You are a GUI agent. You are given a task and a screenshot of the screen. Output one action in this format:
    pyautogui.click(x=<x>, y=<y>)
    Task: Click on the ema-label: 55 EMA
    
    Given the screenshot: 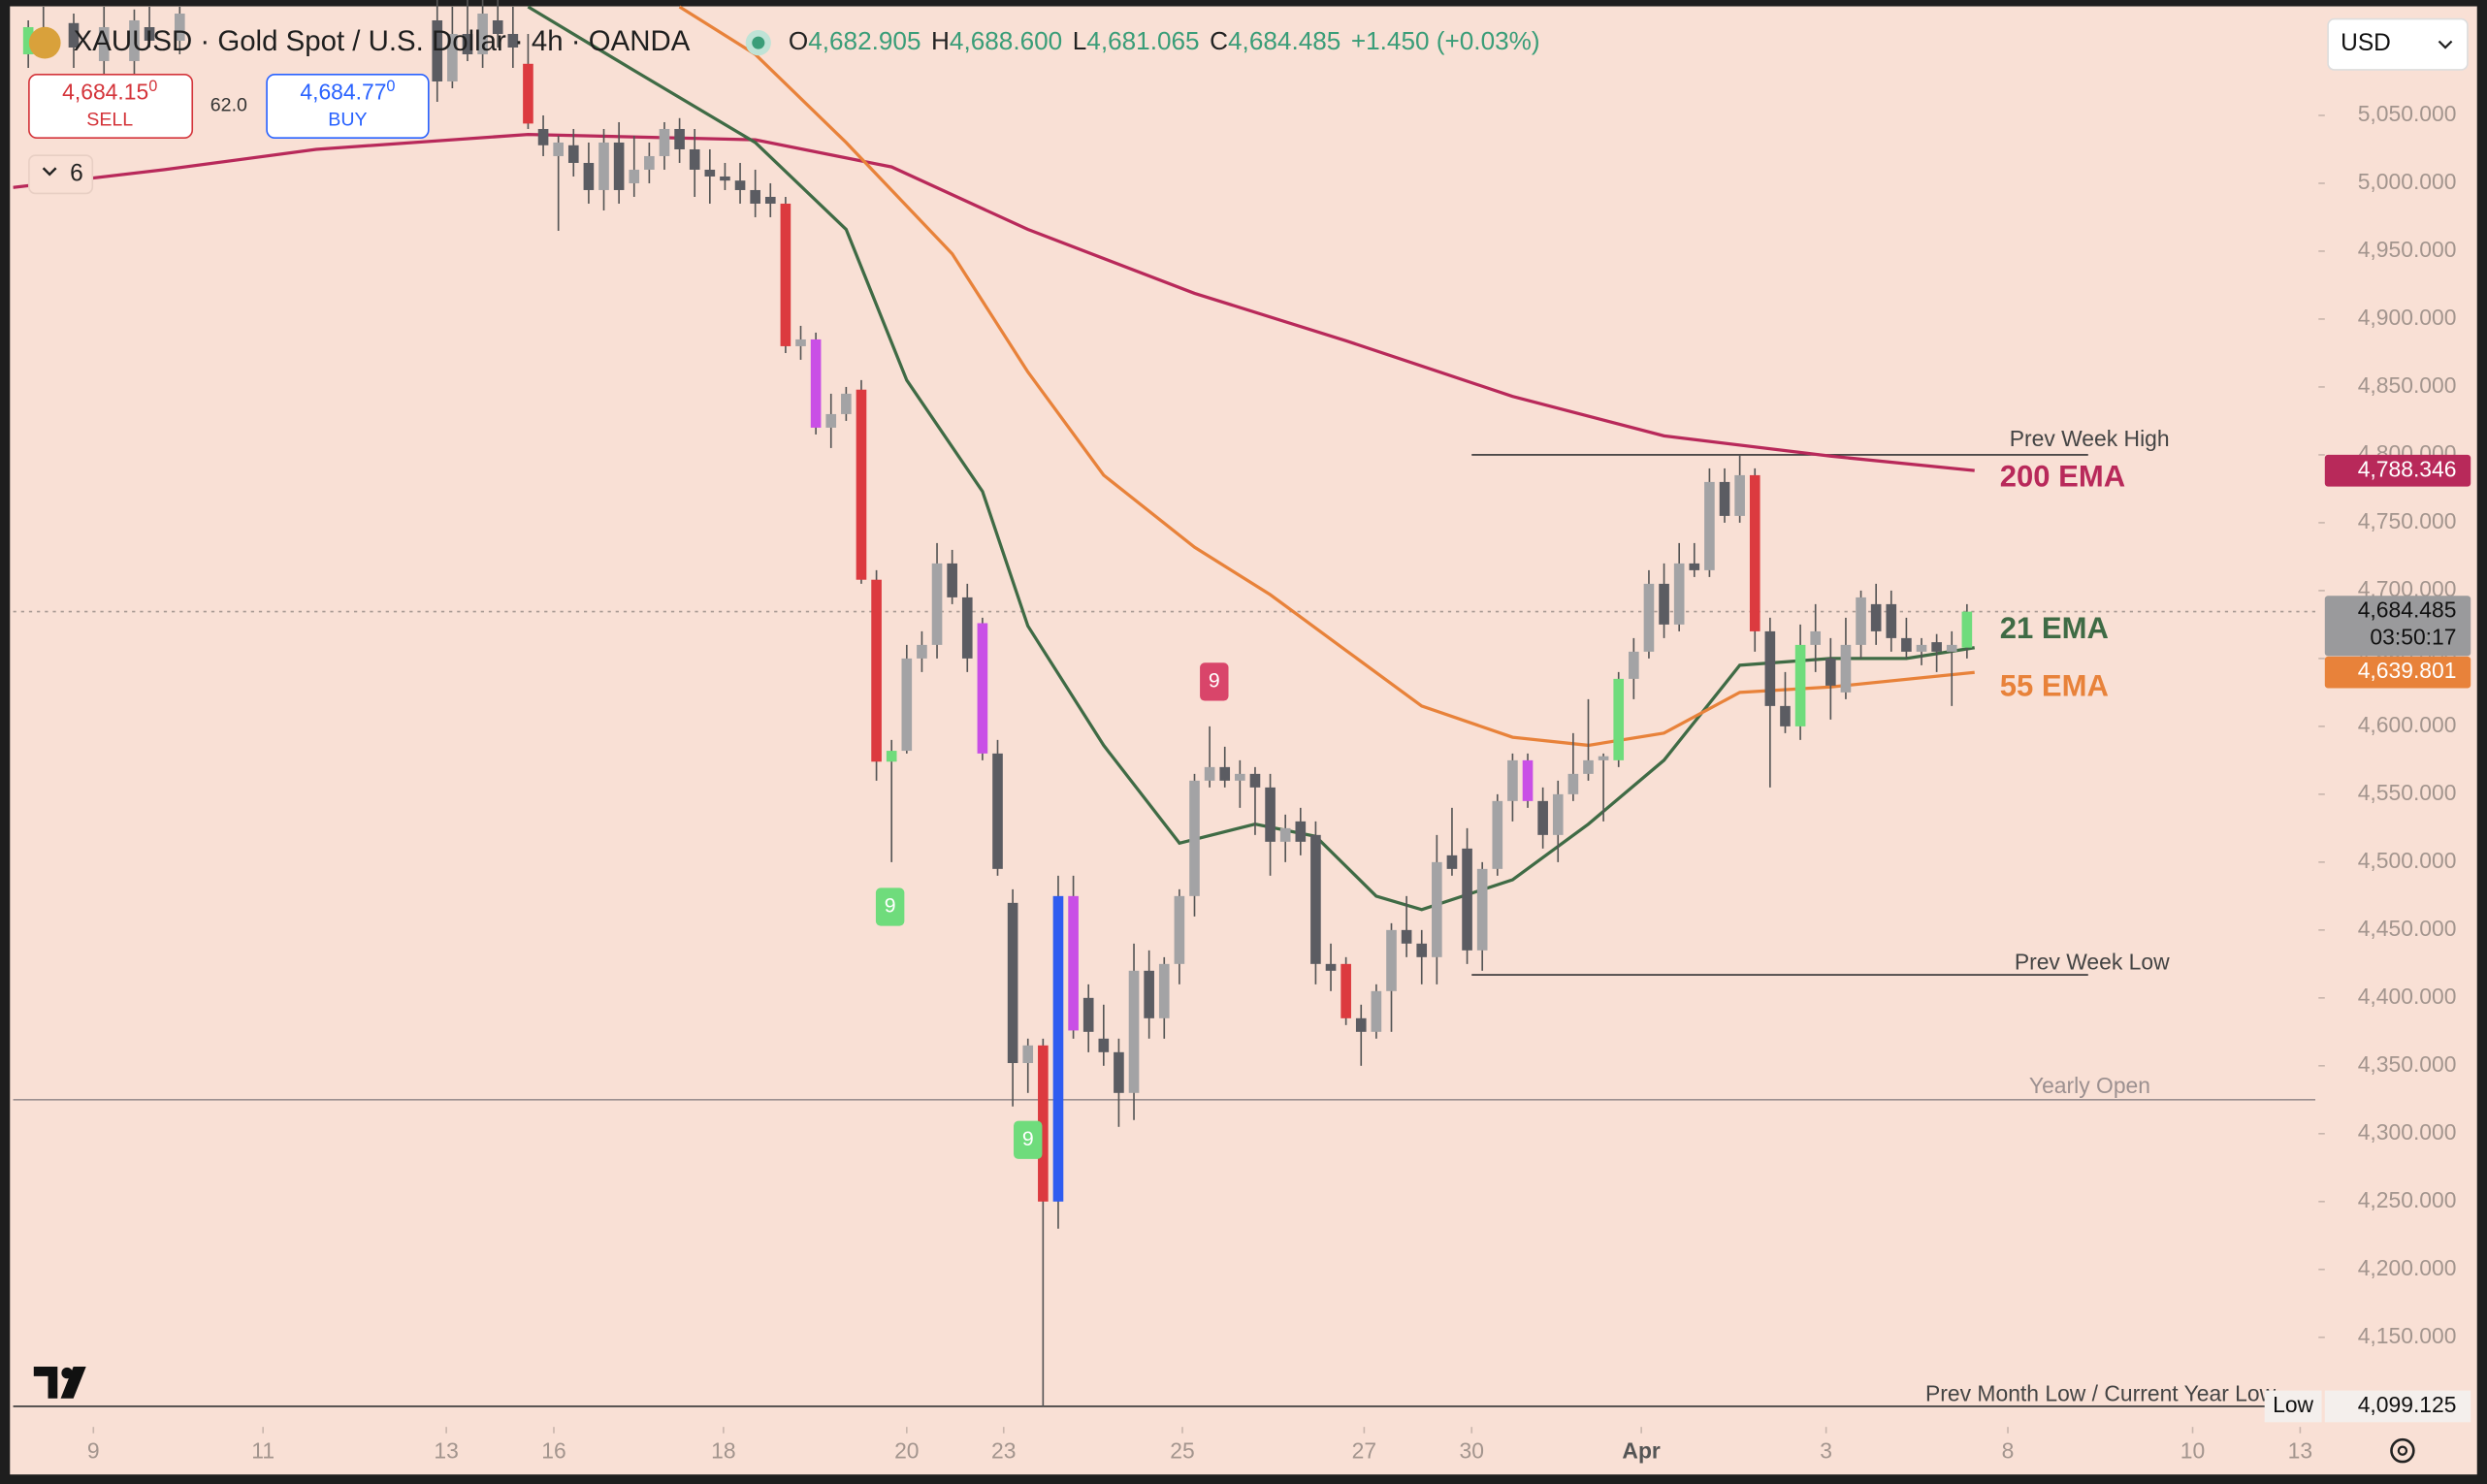 What is the action you would take?
    pyautogui.click(x=2054, y=686)
    